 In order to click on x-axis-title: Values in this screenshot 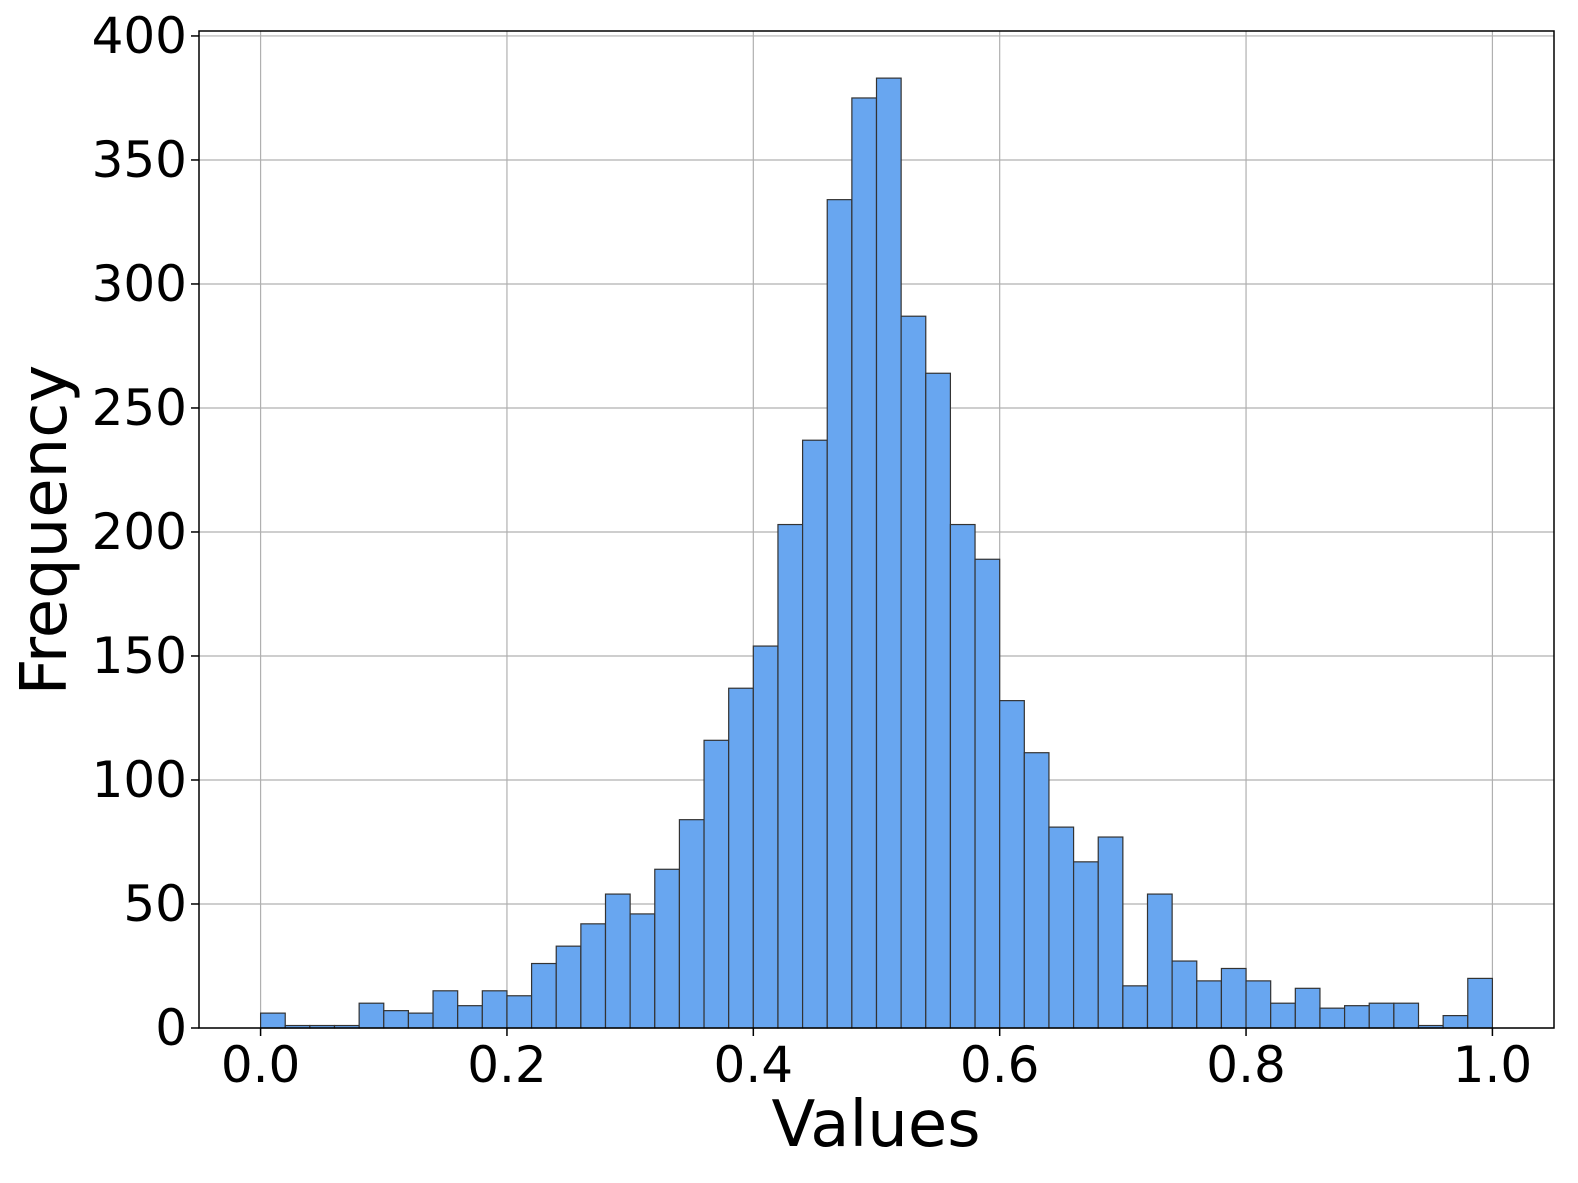, I will do `click(875, 1125)`.